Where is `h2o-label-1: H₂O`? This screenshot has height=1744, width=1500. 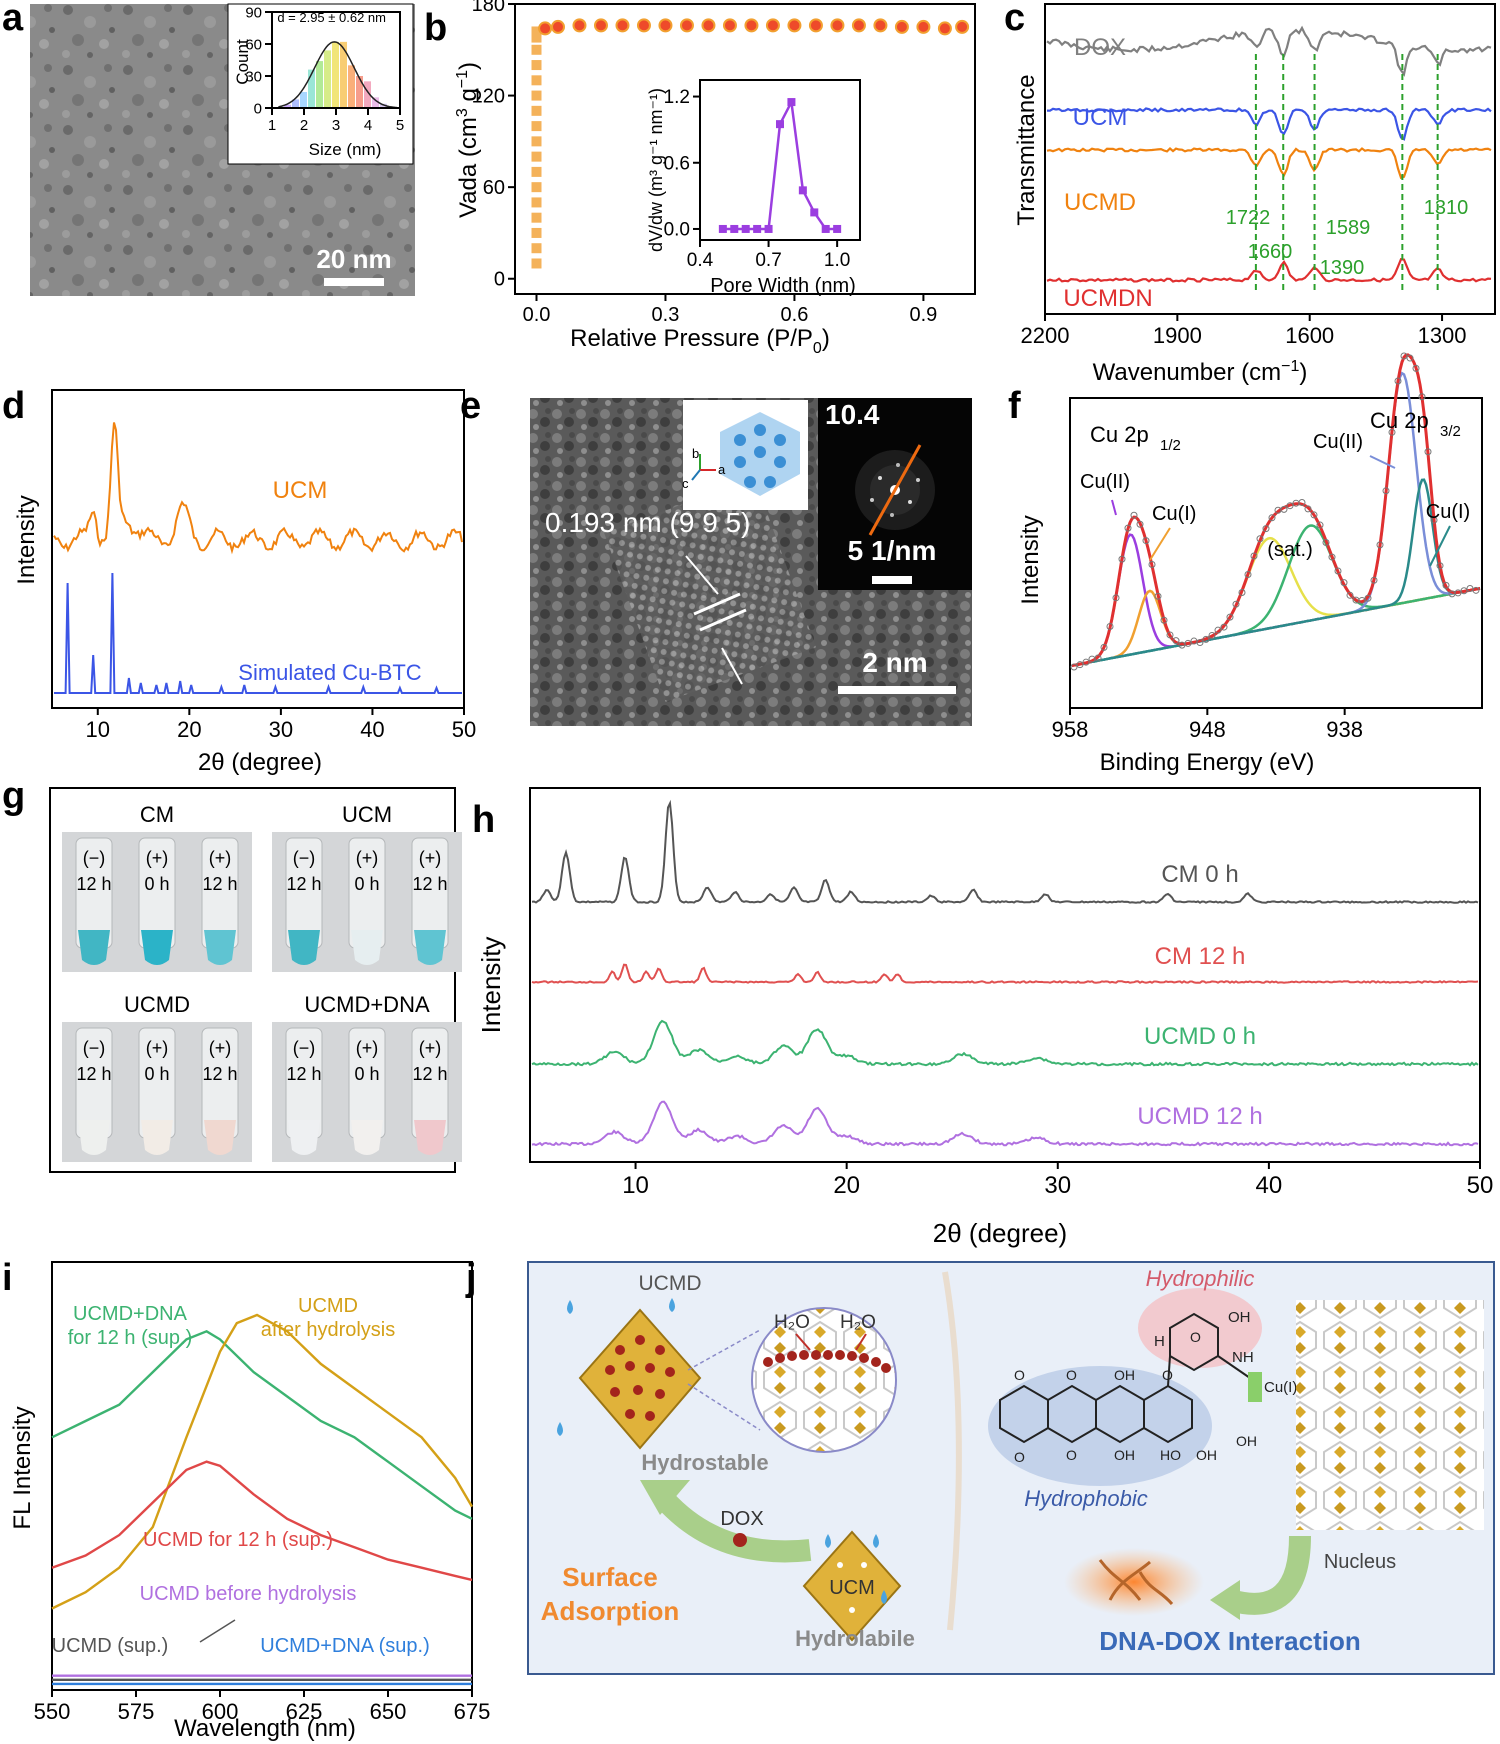
h2o-label-1: H₂O is located at coordinates (792, 1322).